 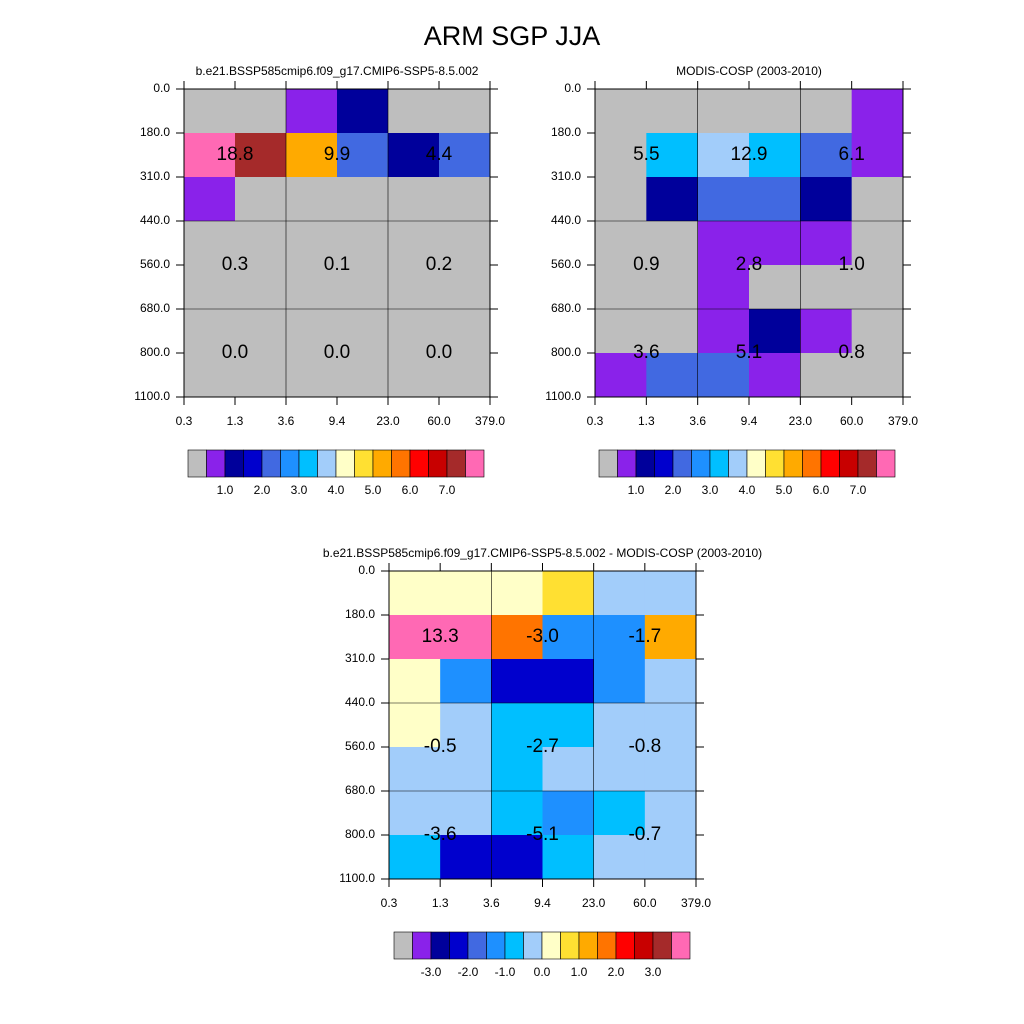 What do you see at coordinates (566, 176) in the screenshot?
I see `y-tick-label: 310.0` at bounding box center [566, 176].